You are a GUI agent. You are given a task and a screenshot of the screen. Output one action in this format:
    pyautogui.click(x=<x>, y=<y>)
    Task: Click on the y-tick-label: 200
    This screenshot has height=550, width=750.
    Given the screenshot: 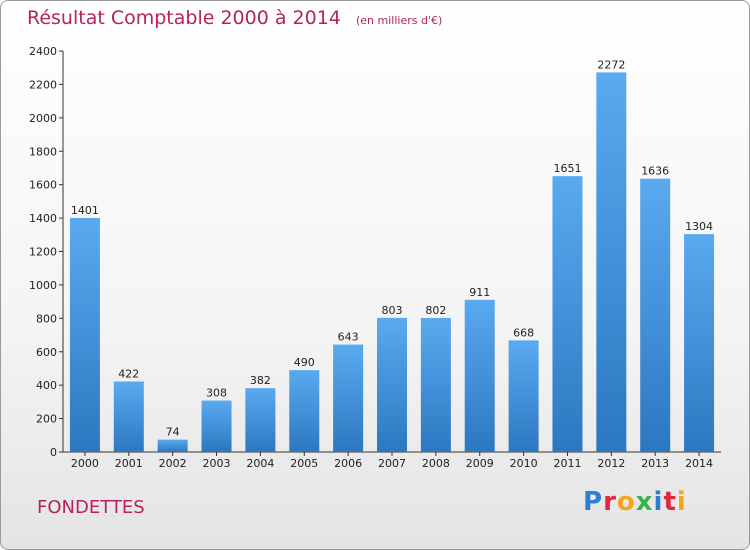 What is the action you would take?
    pyautogui.click(x=46, y=419)
    